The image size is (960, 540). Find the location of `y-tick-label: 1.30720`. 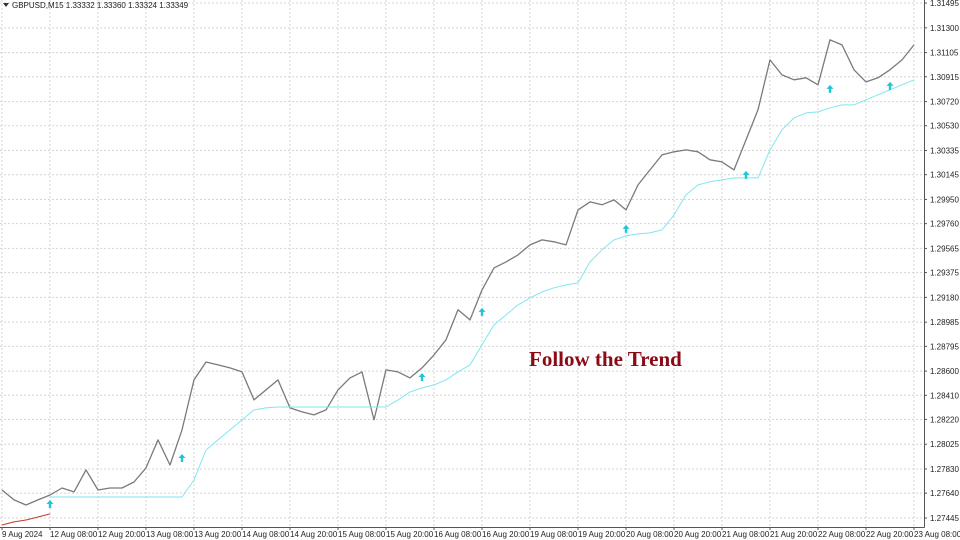

y-tick-label: 1.30720 is located at coordinates (944, 102).